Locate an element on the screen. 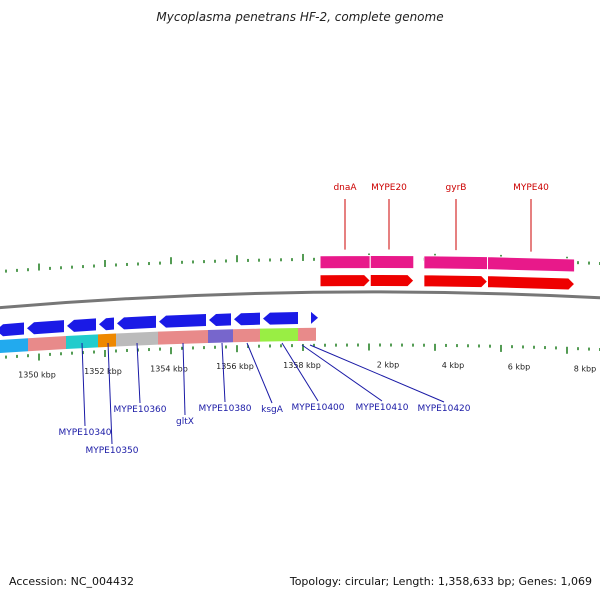 Image resolution: width=600 pixels, height=600 pixels. scale-tick-label: 1350 kbp is located at coordinates (37, 375).